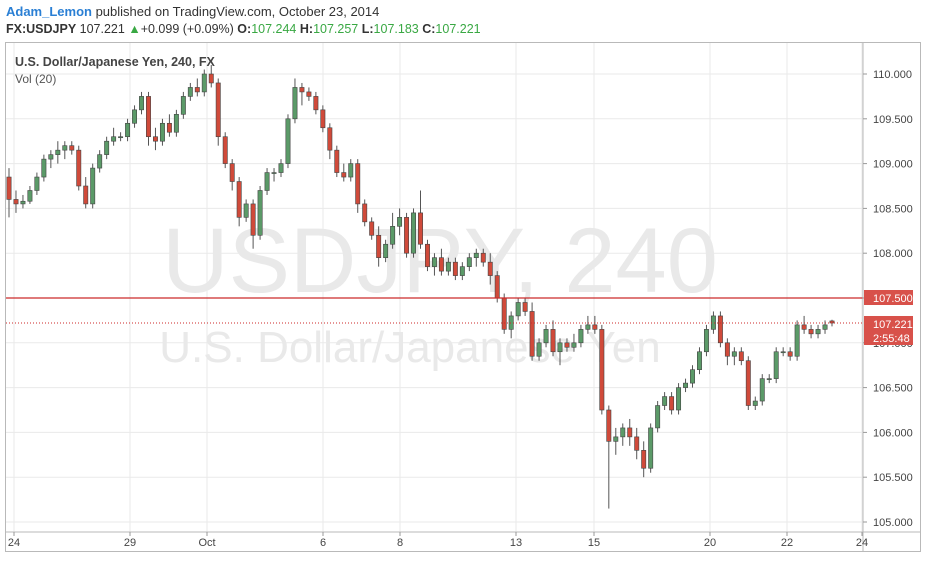 Image resolution: width=926 pixels, height=561 pixels. What do you see at coordinates (893, 165) in the screenshot?
I see `y-tick-label: 109.000` at bounding box center [893, 165].